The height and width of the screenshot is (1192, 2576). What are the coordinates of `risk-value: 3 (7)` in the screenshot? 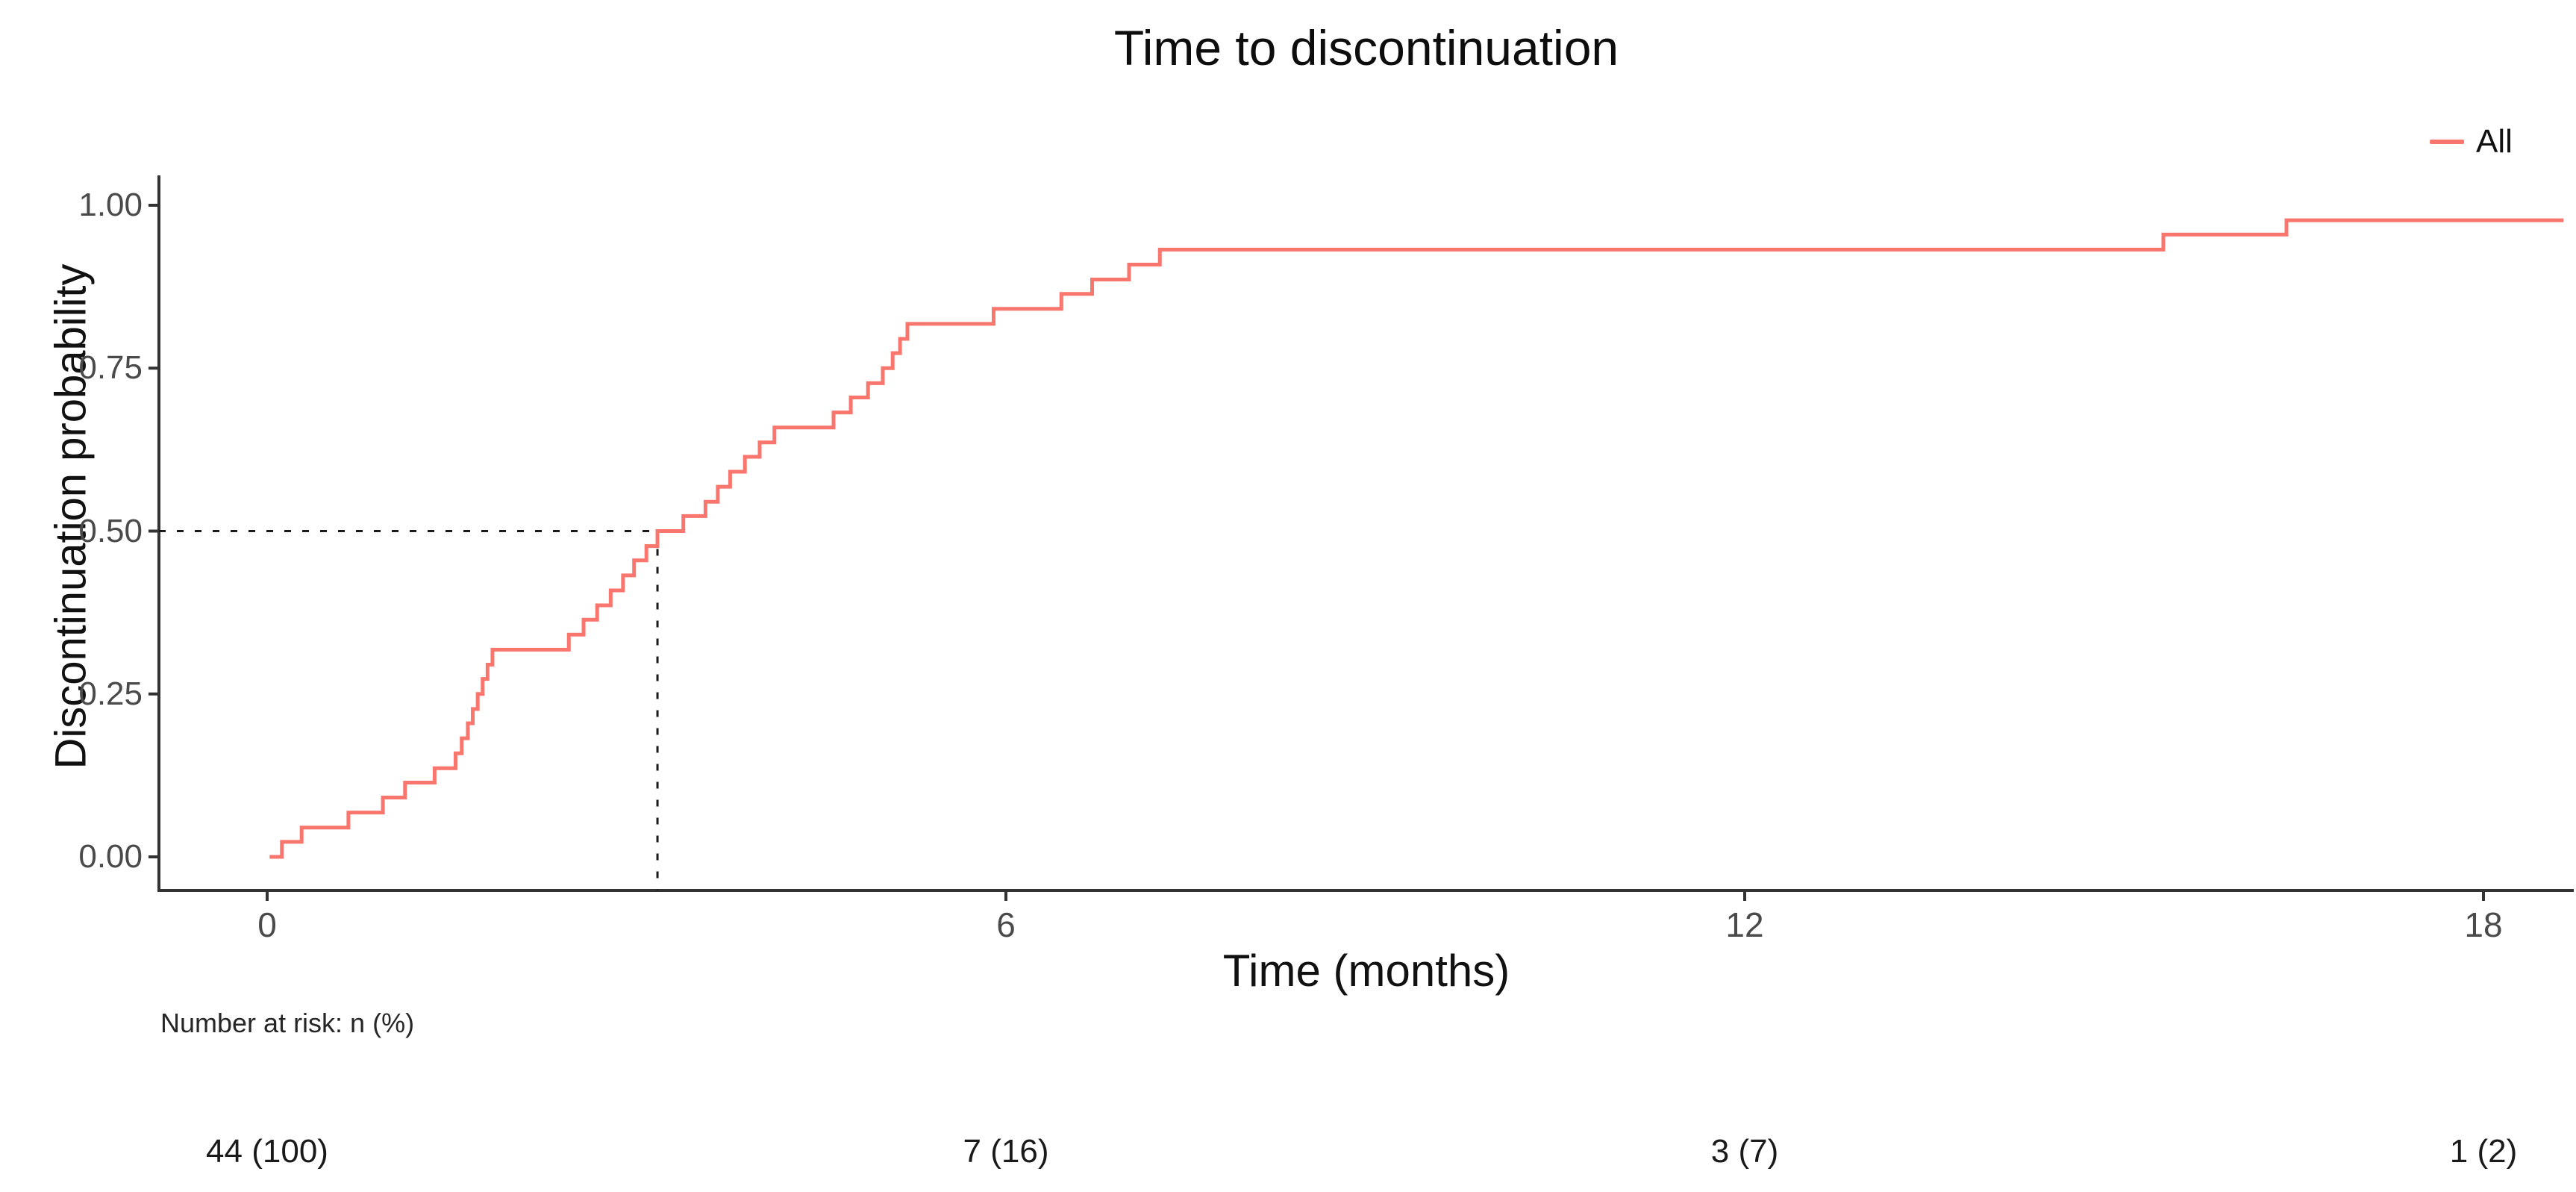 It's located at (1744, 1151).